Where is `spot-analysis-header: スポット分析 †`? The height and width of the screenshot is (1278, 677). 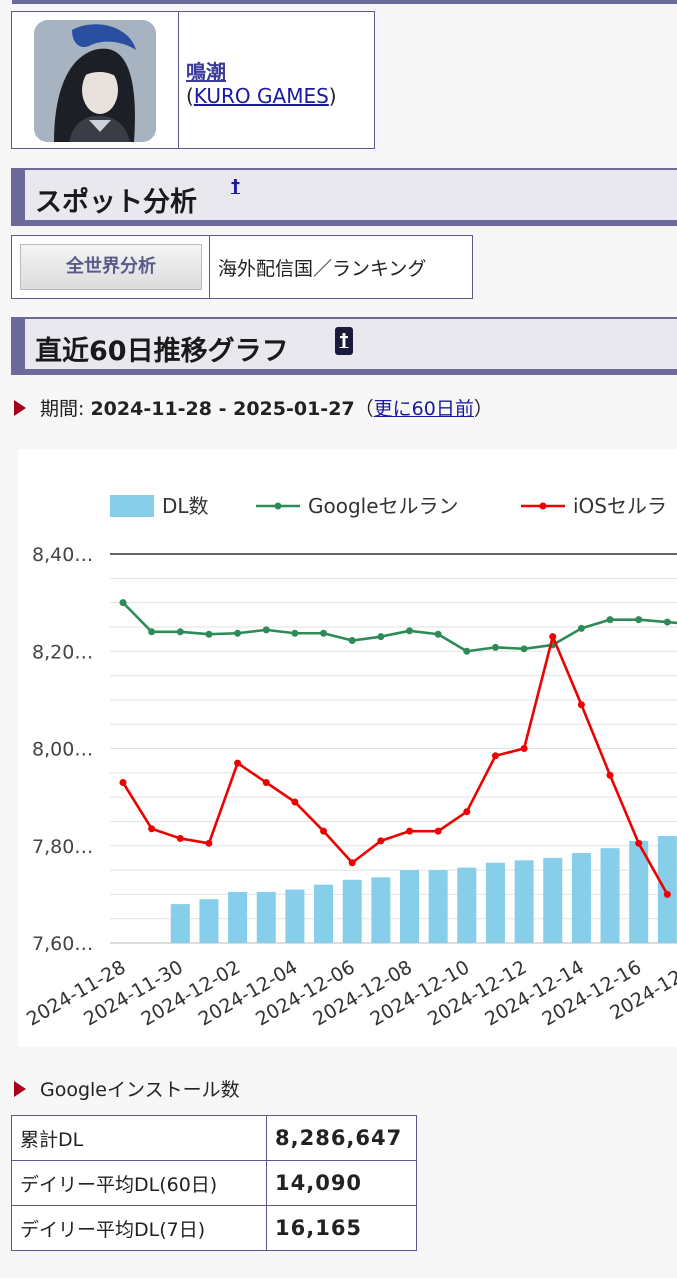 spot-analysis-header: スポット分析 † is located at coordinates (344, 197).